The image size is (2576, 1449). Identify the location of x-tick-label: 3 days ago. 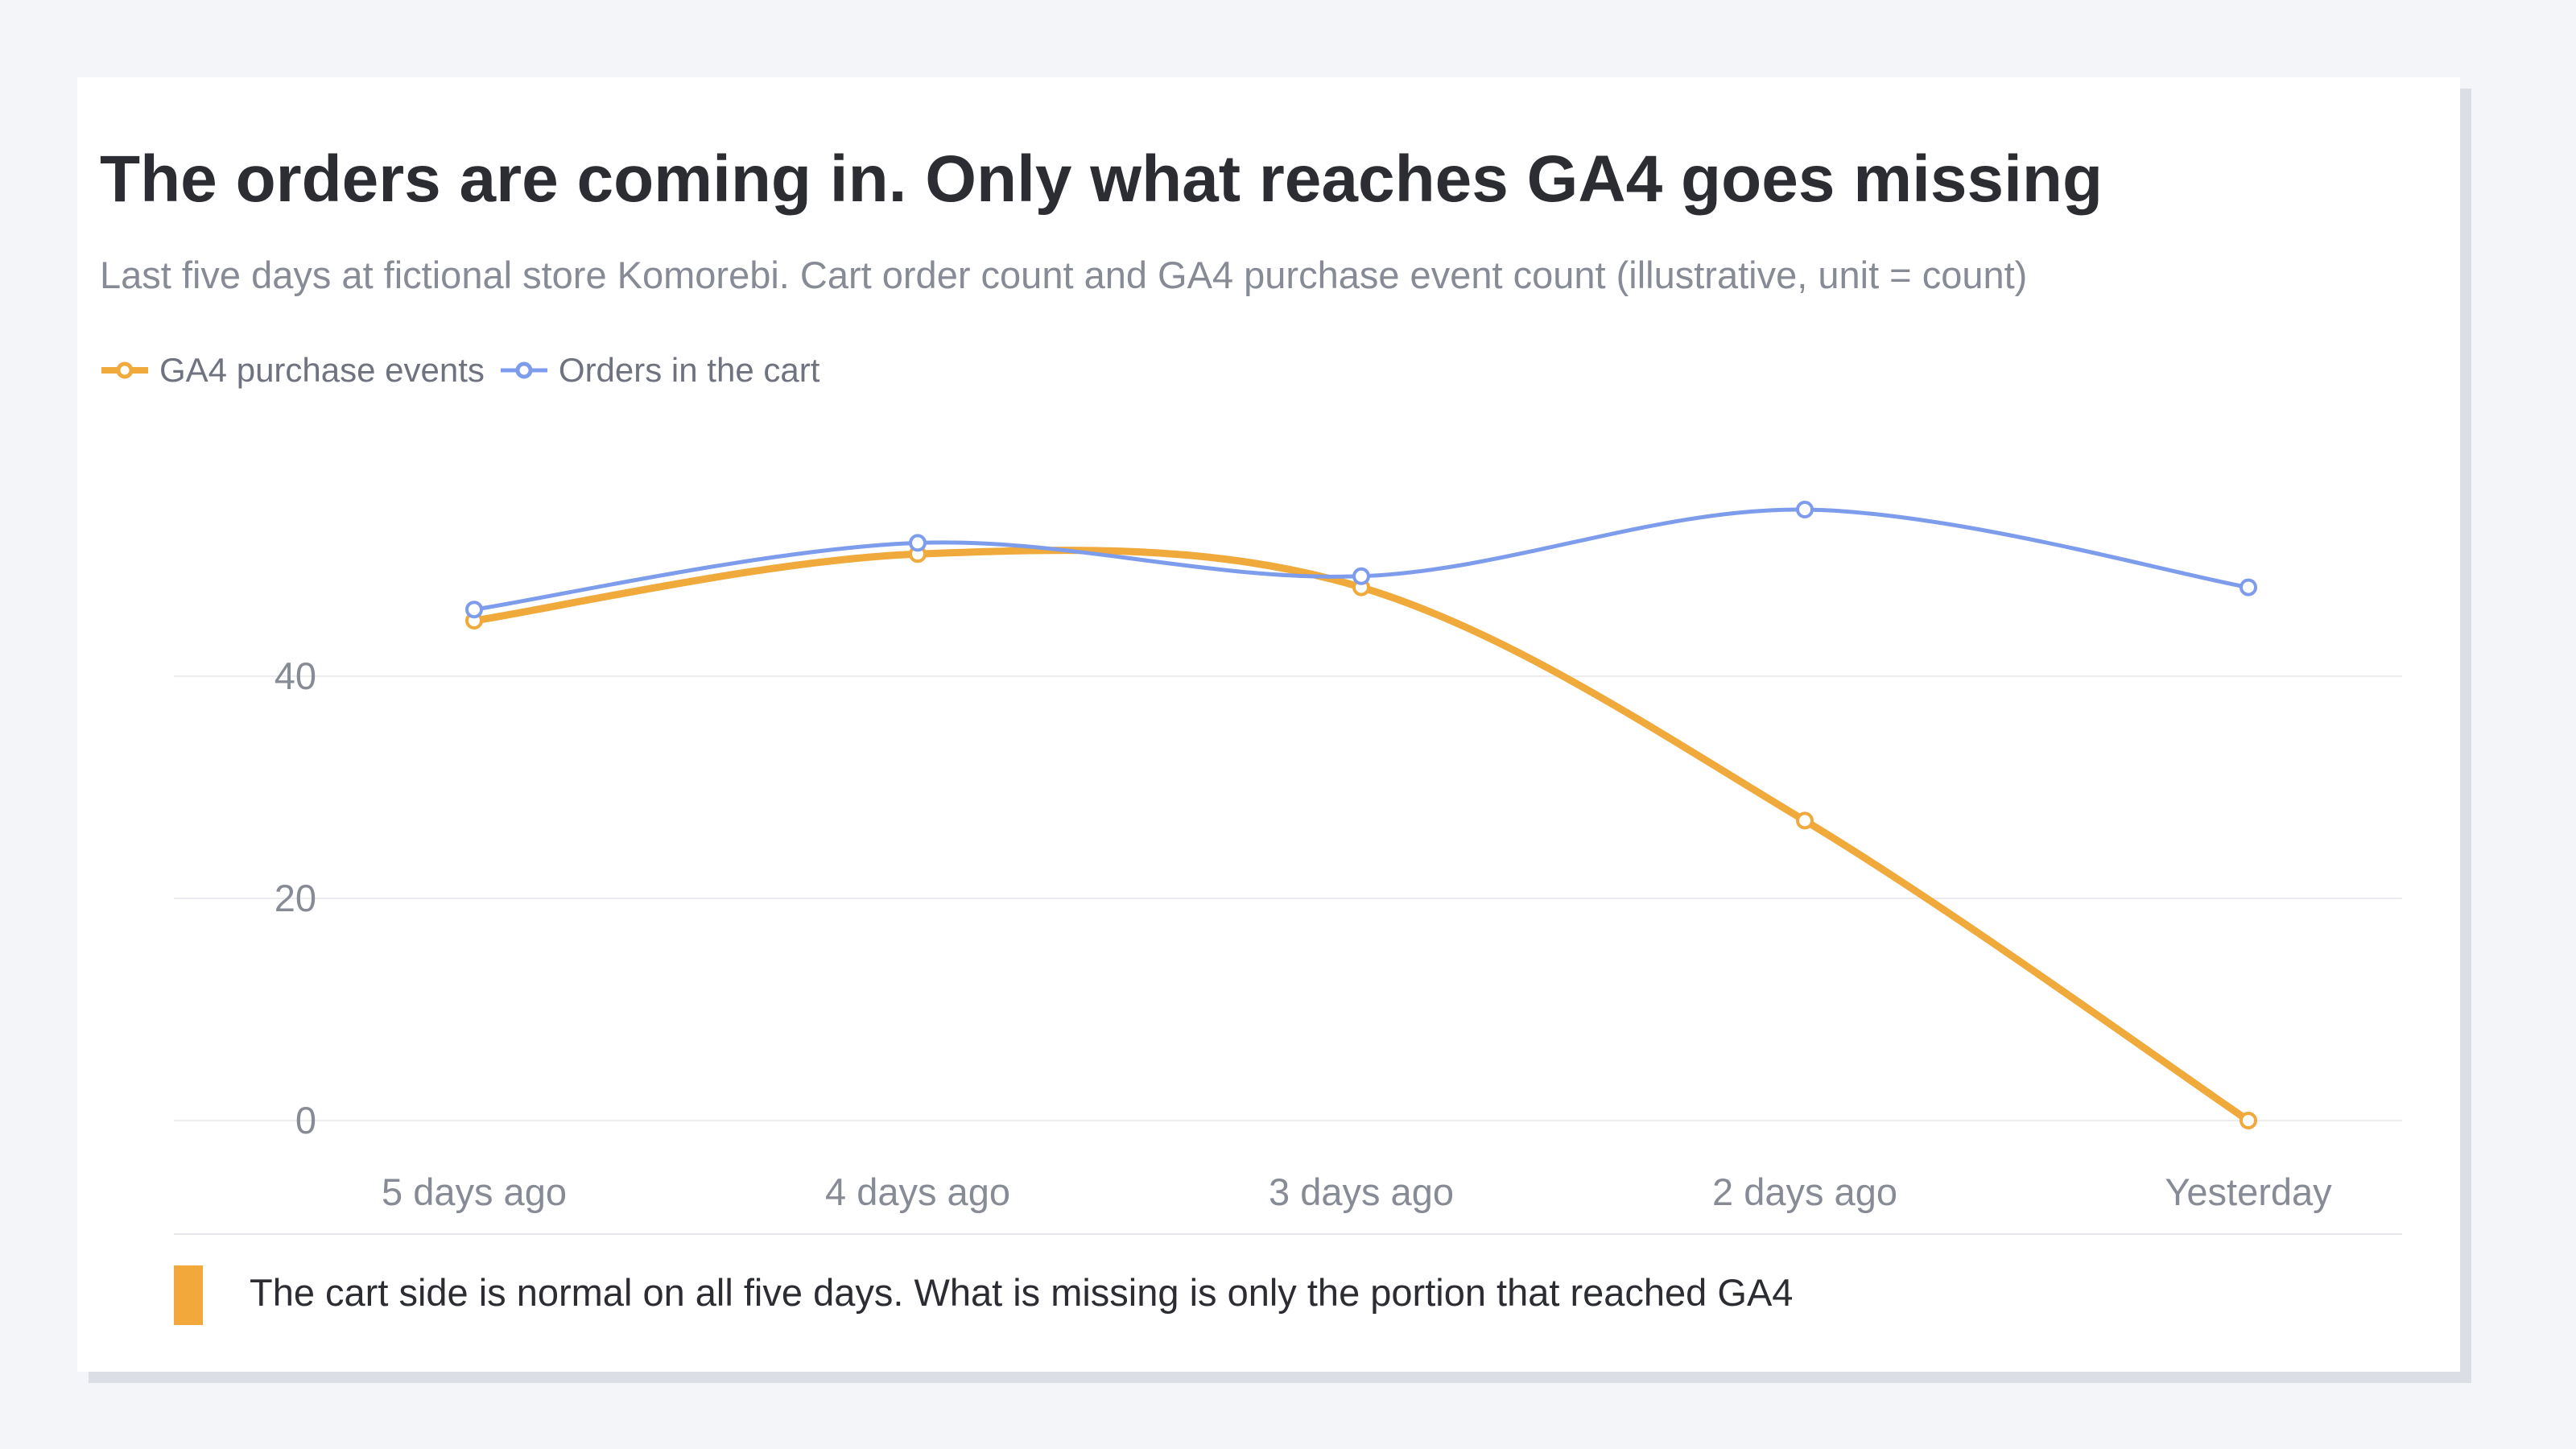
(1361, 1191).